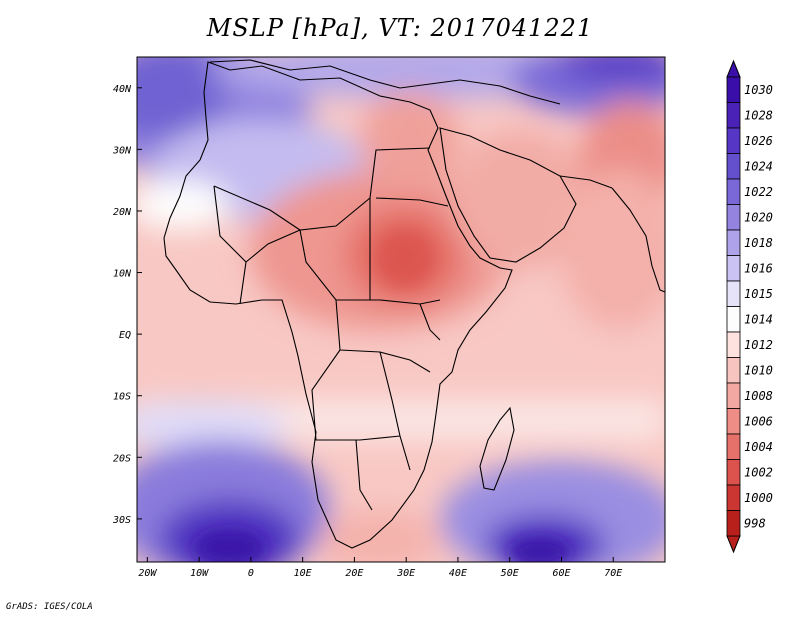  Describe the element at coordinates (510, 573) in the screenshot. I see `x-tick-label: 50E` at that location.